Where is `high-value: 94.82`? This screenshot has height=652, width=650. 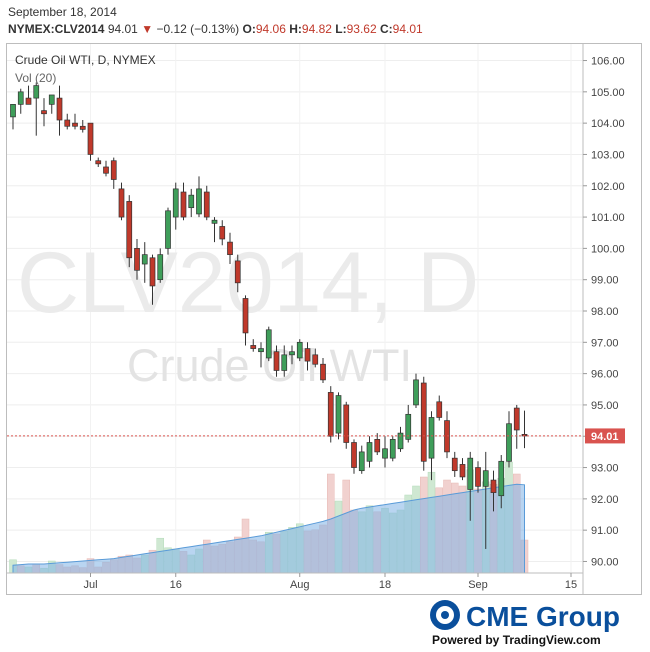 high-value: 94.82 is located at coordinates (316, 29).